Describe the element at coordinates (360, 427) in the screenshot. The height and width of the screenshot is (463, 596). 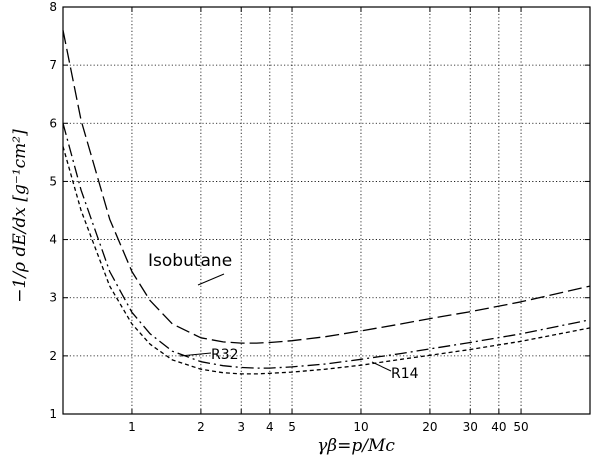
I see `x-tick-label: 10` at that location.